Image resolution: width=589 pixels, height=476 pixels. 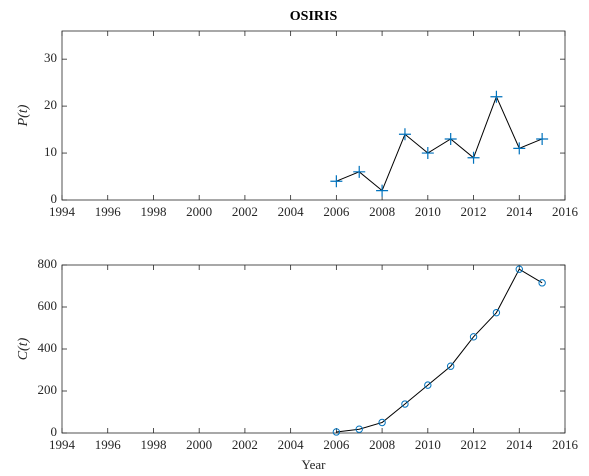 What do you see at coordinates (48, 389) in the screenshot?
I see `y-tick-label: 200` at bounding box center [48, 389].